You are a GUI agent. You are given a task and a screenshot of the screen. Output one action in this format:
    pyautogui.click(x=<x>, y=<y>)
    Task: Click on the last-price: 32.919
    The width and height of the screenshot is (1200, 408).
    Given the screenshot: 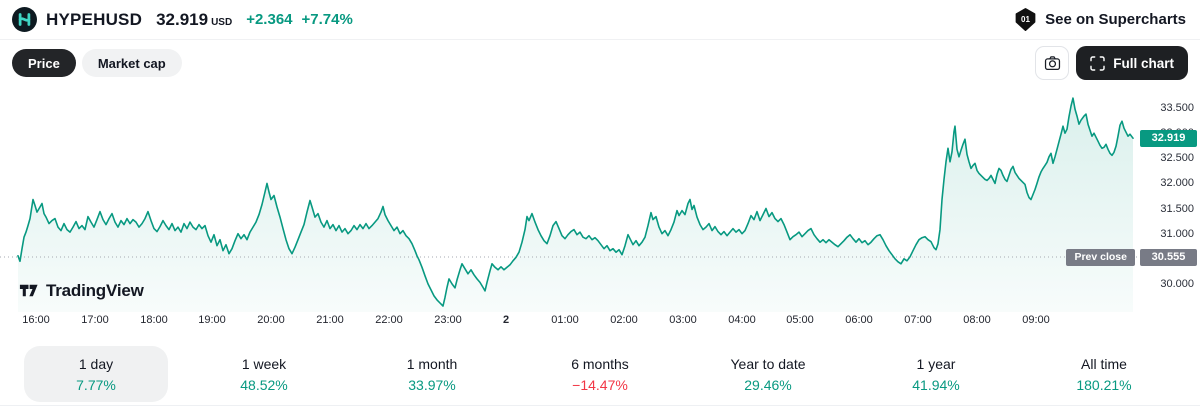 What is the action you would take?
    pyautogui.click(x=182, y=19)
    